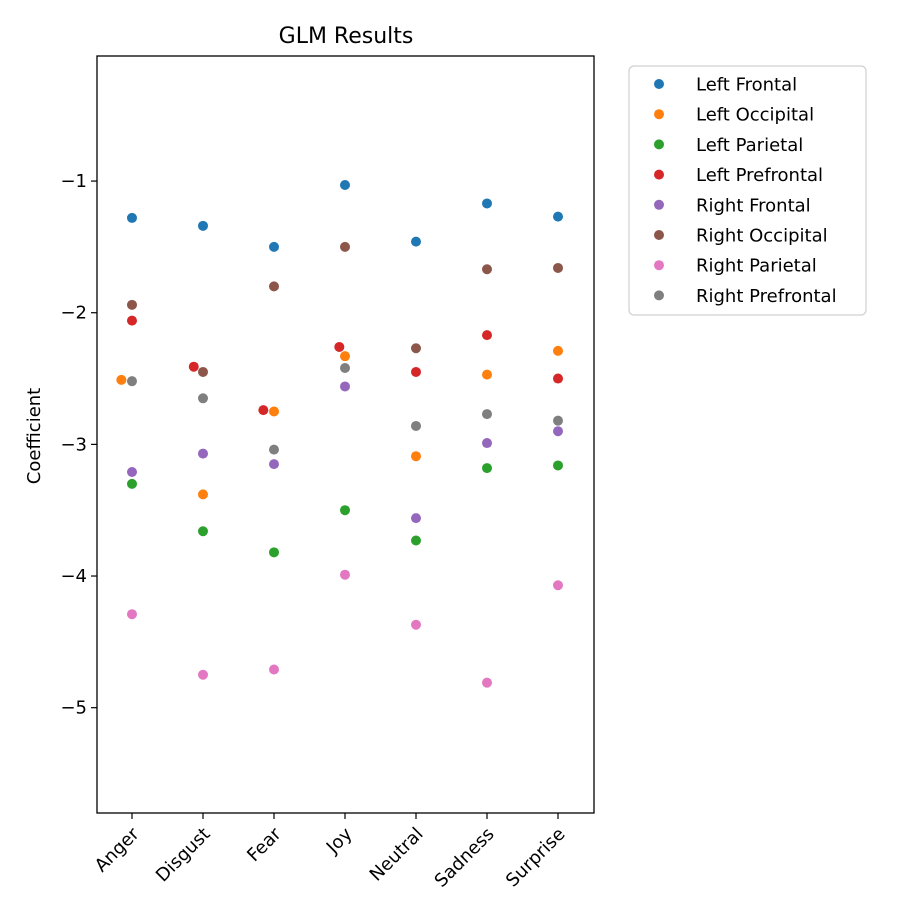  Describe the element at coordinates (766, 296) in the screenshot. I see `legend-label: Right Prefrontal` at that location.